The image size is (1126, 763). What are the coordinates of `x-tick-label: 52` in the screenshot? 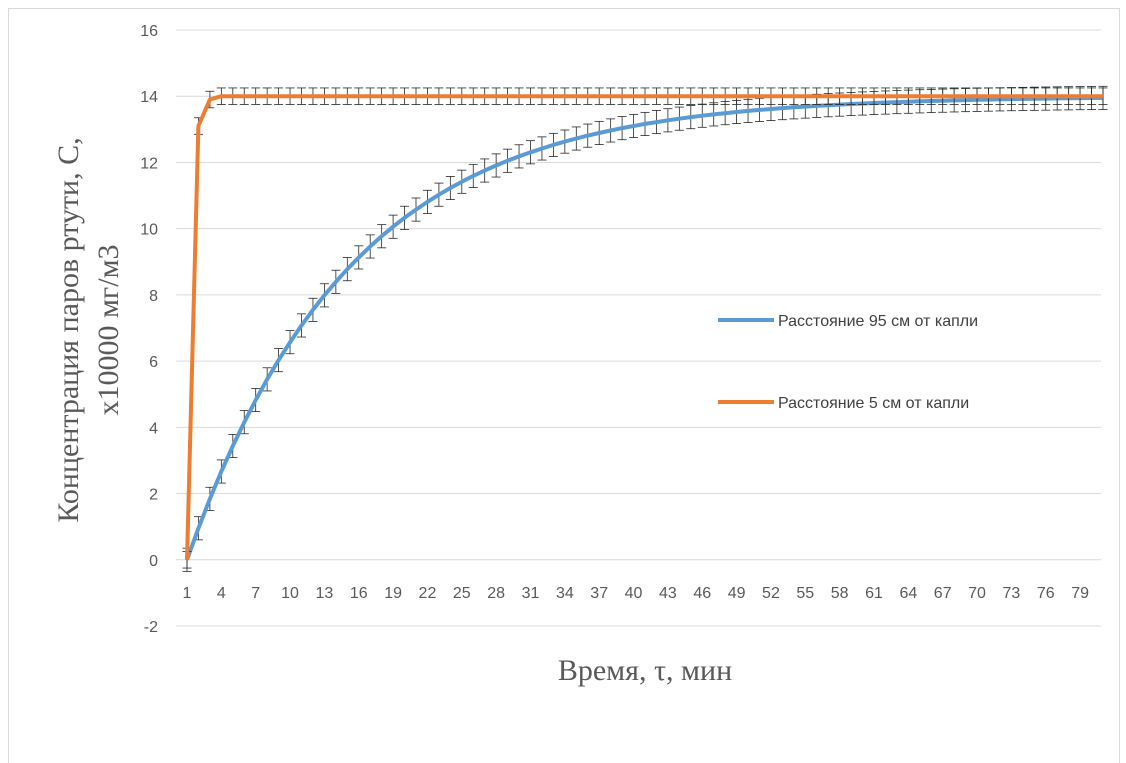 It's located at (771, 593).